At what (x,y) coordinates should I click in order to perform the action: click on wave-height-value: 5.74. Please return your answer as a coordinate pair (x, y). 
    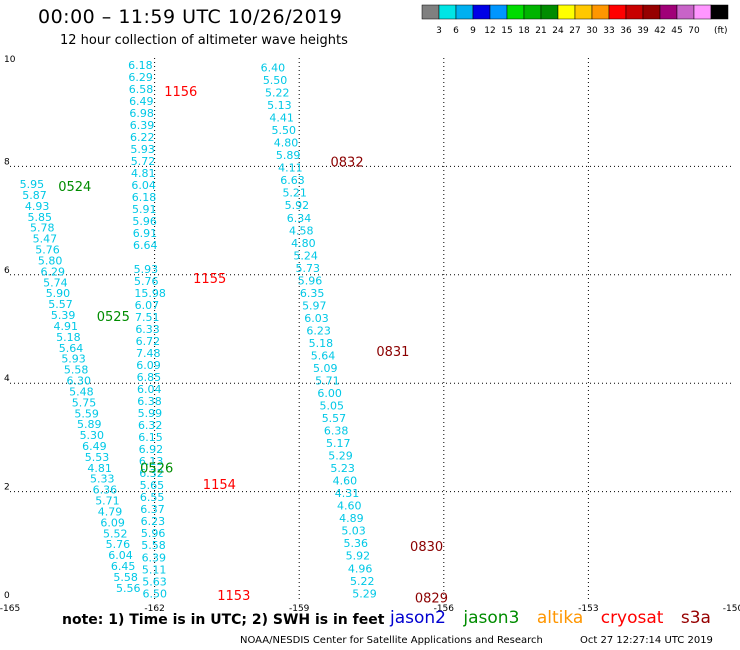
    Looking at the image, I should click on (55, 282).